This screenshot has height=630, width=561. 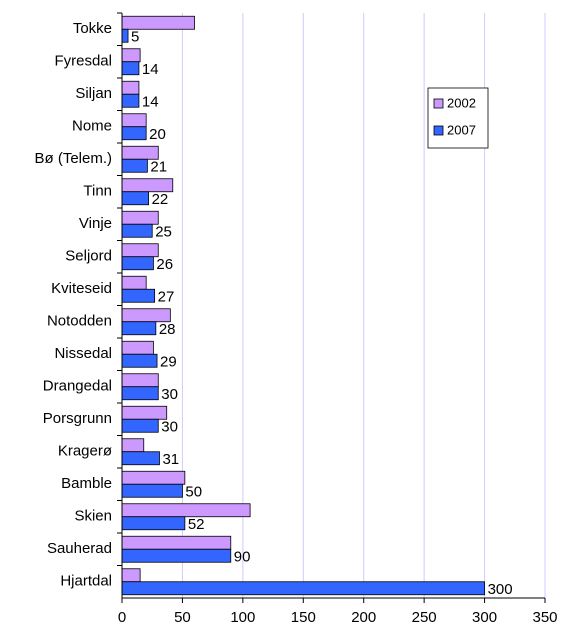 I want to click on data-label: 22, so click(x=160, y=199).